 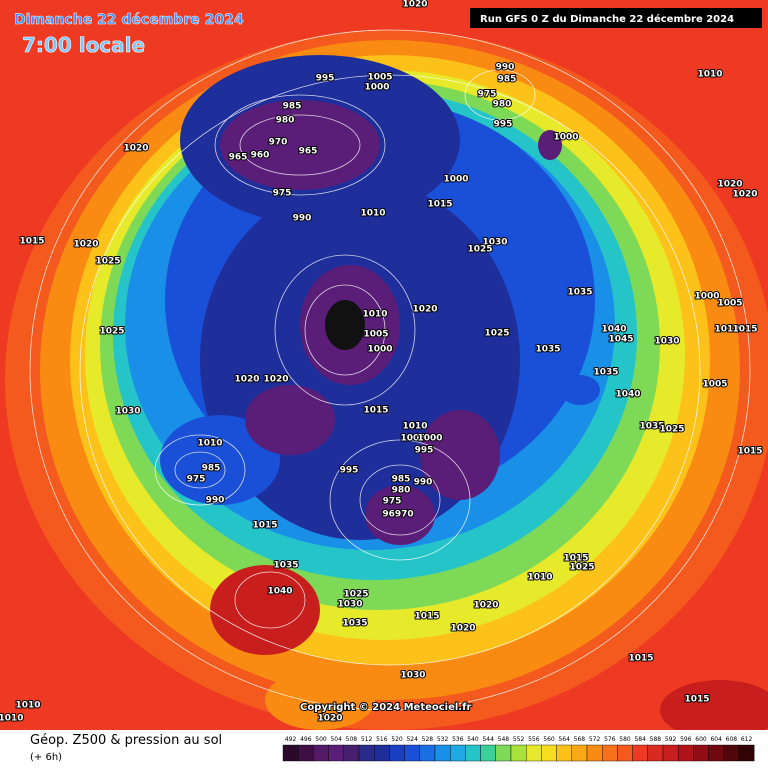 What do you see at coordinates (238, 158) in the screenshot?
I see `isobar-label: 965` at bounding box center [238, 158].